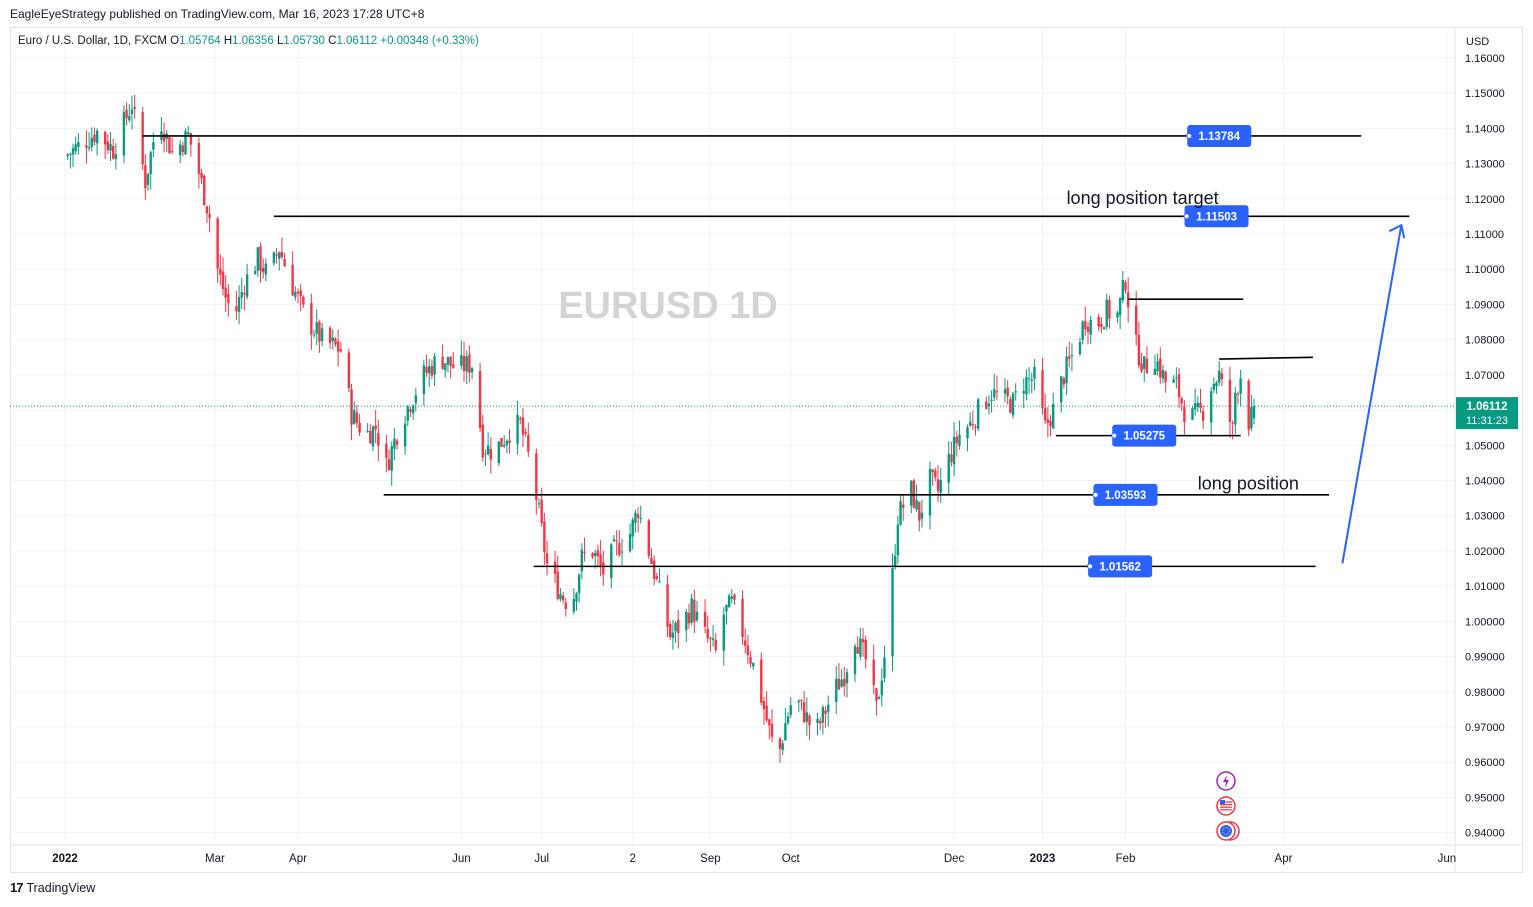 This screenshot has width=1533, height=907. What do you see at coordinates (1222, 802) in the screenshot?
I see `us-flag-canton` at bounding box center [1222, 802].